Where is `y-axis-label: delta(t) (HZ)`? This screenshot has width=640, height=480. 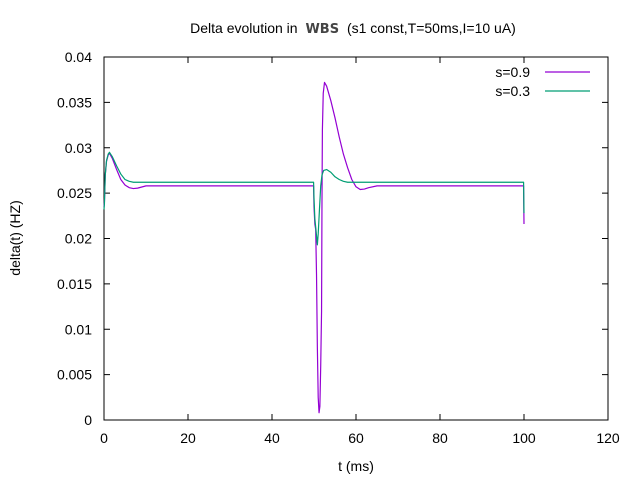
y-axis-label: delta(t) (HZ) is located at coordinates (15, 237).